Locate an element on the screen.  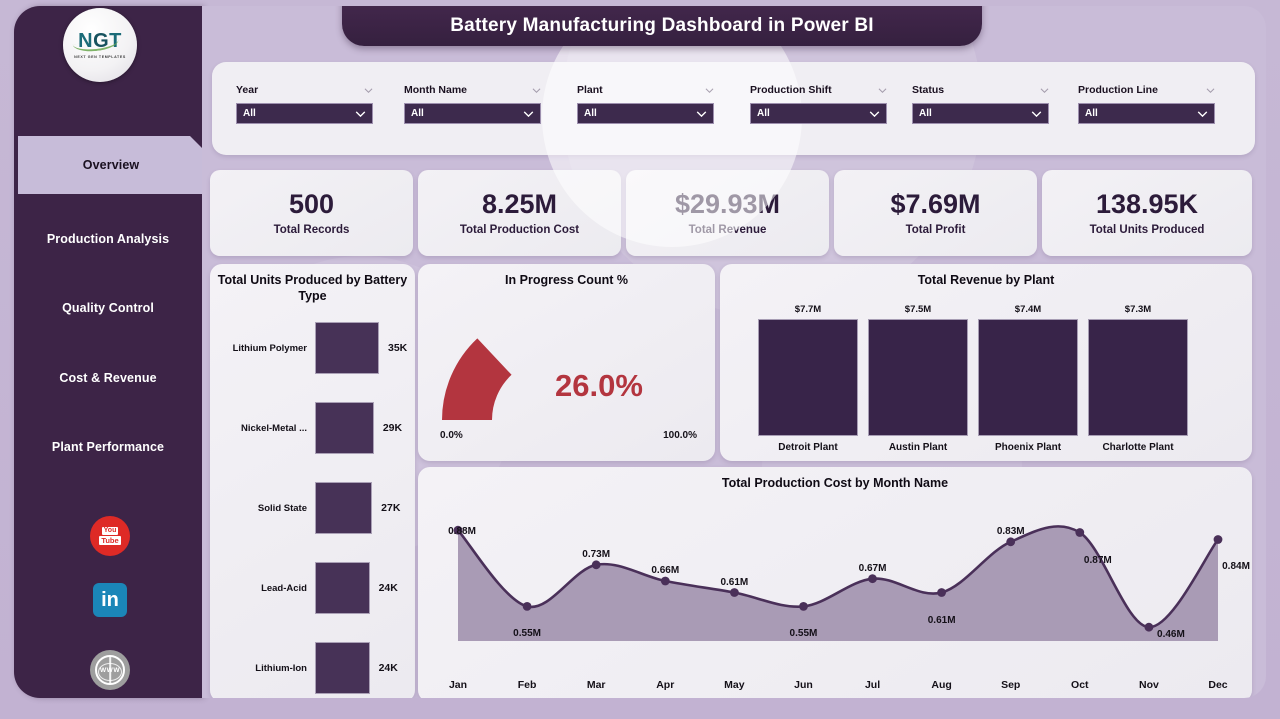
gauge-value: 26.0% is located at coordinates (599, 385).